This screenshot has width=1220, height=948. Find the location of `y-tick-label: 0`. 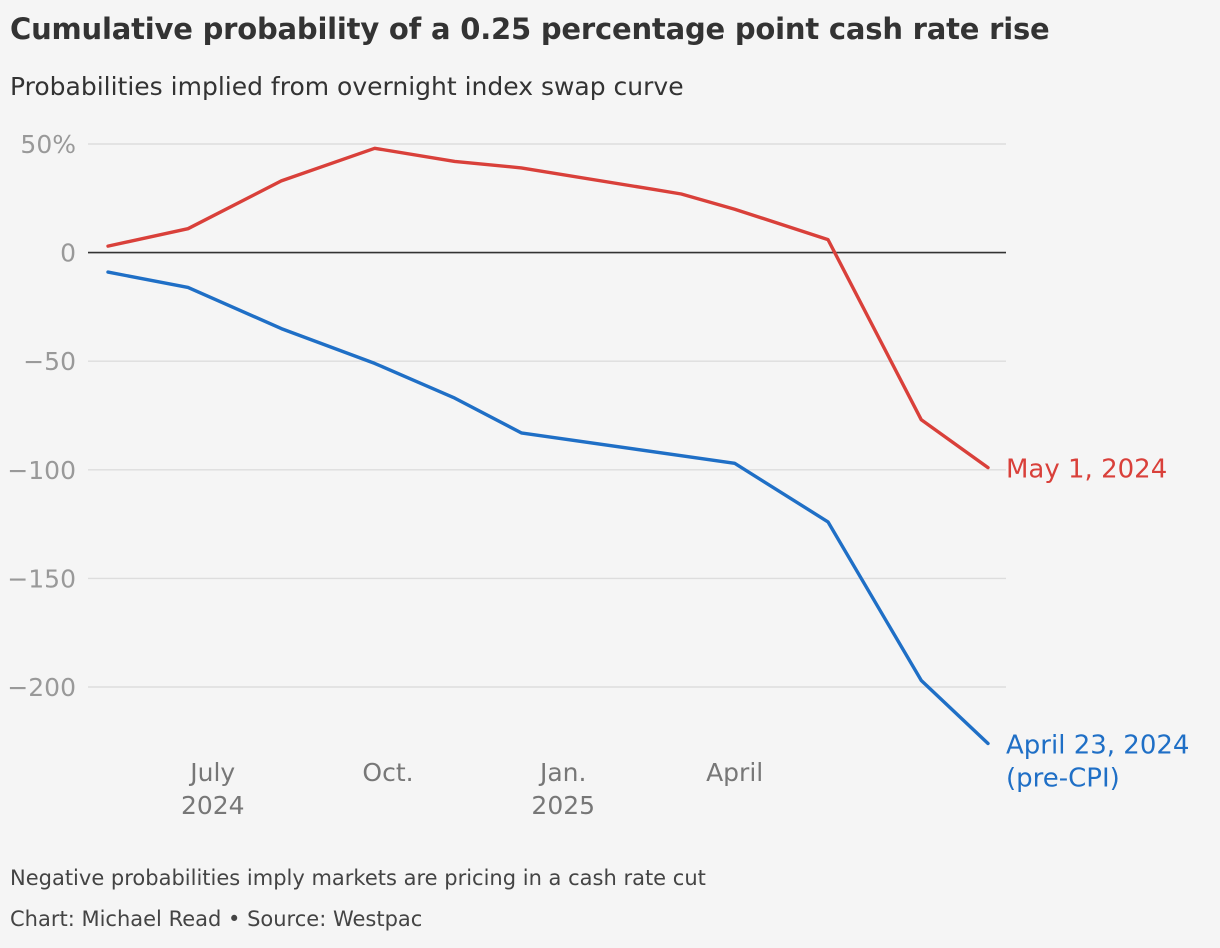

y-tick-label: 0 is located at coordinates (68, 253).